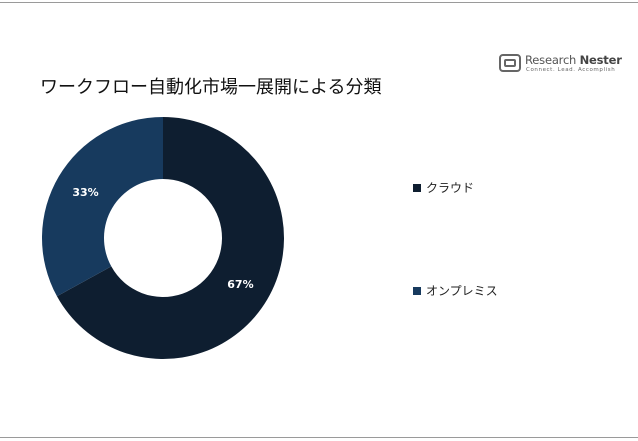  Describe the element at coordinates (510, 63) in the screenshot. I see `logo-mark-icon` at that location.